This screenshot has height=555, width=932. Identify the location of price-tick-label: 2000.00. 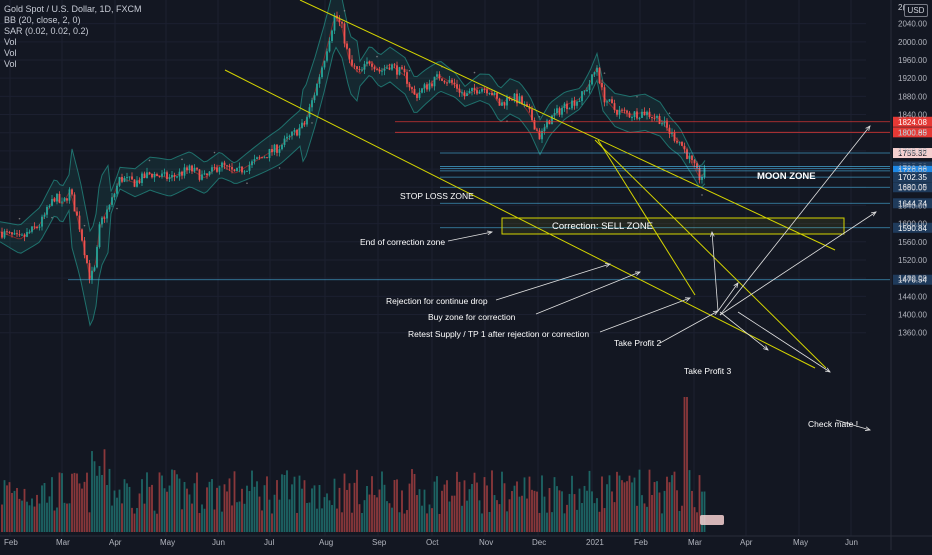
(912, 42).